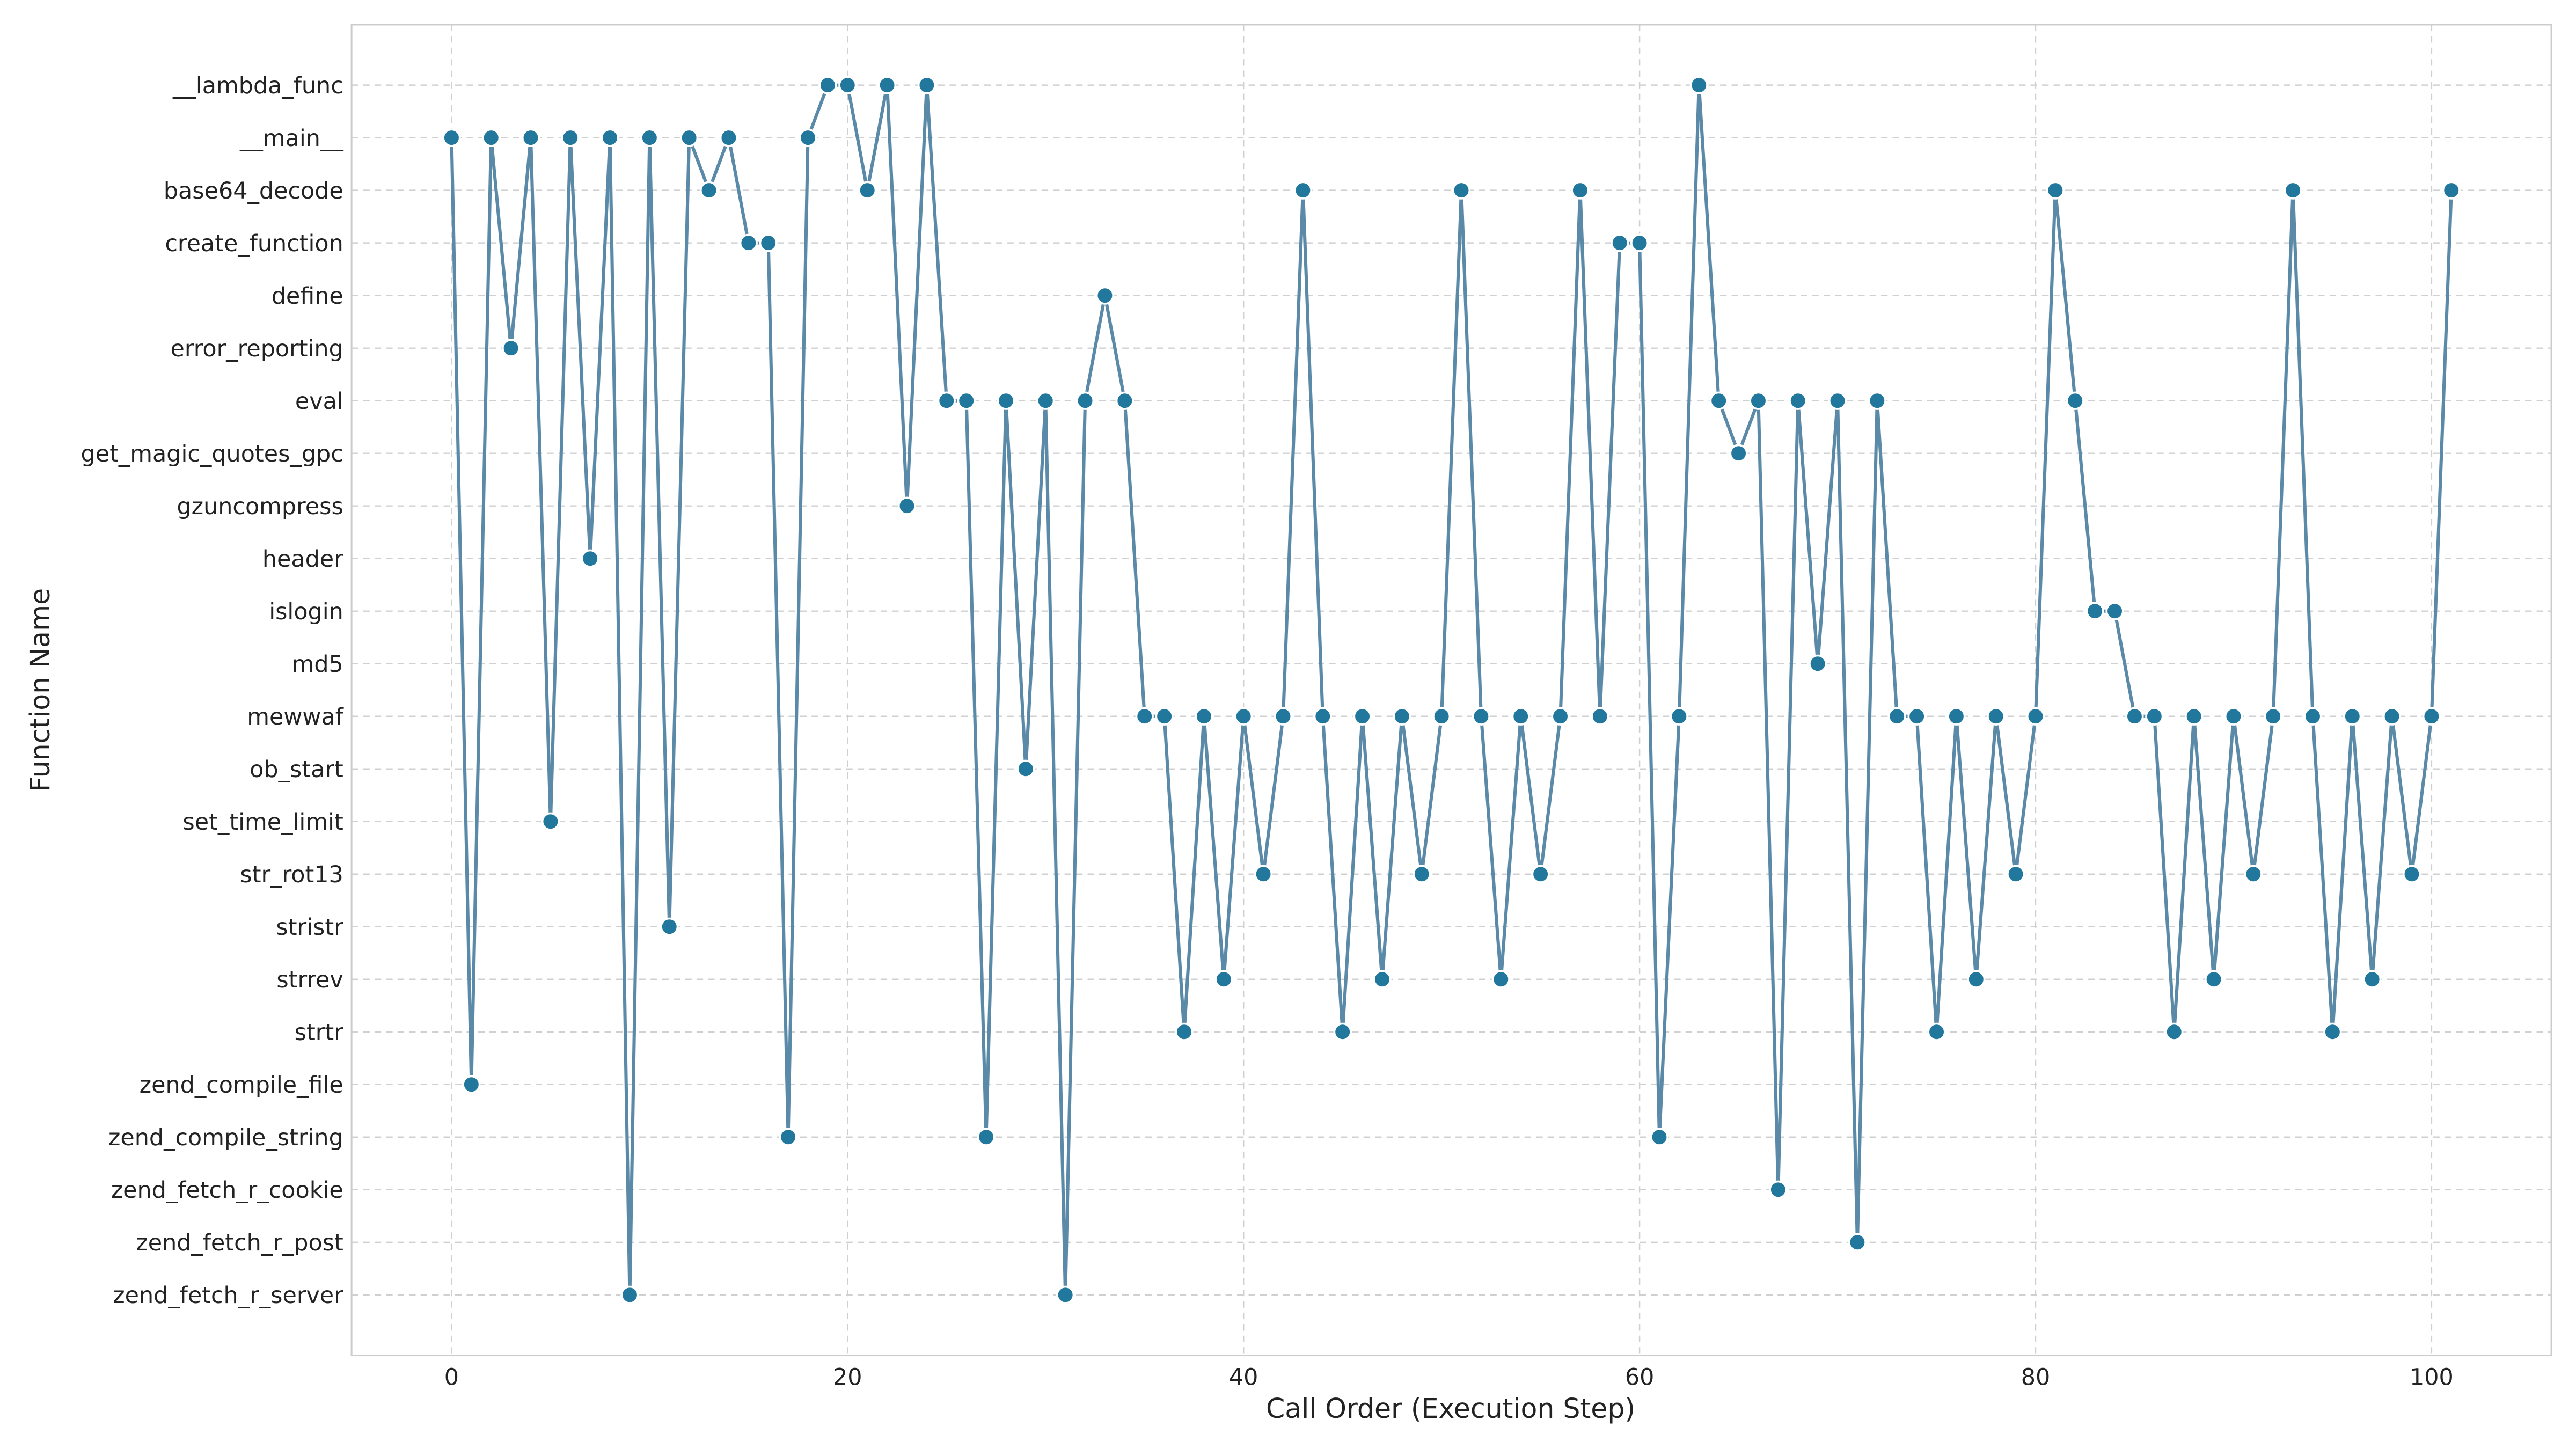 This screenshot has height=1449, width=2576. Describe the element at coordinates (212, 454) in the screenshot. I see `y-tick-label: get_magic_quotes_gpc` at that location.